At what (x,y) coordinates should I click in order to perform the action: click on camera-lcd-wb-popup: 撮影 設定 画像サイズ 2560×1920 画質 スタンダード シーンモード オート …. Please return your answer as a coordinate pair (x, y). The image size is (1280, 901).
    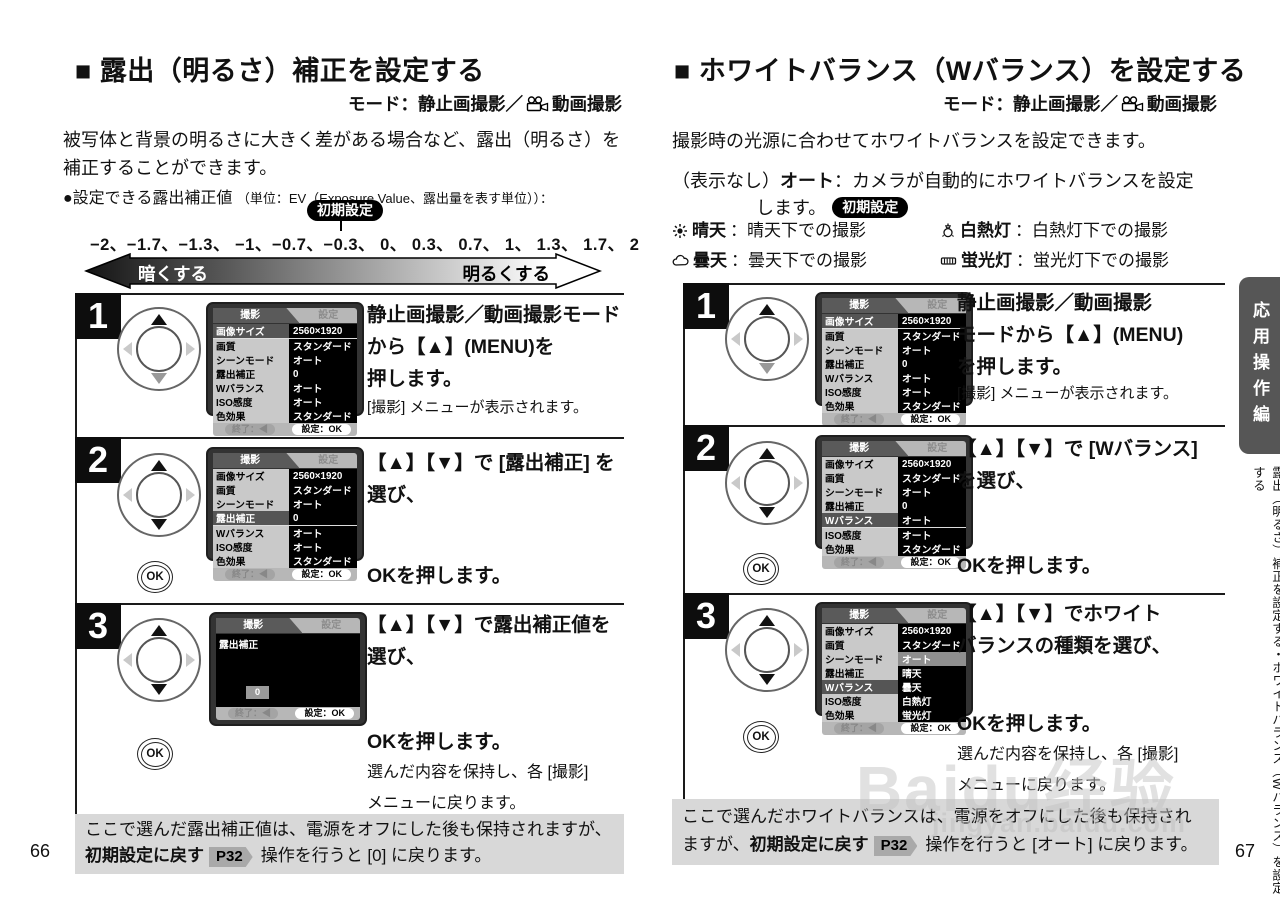
    Looking at the image, I should click on (894, 668).